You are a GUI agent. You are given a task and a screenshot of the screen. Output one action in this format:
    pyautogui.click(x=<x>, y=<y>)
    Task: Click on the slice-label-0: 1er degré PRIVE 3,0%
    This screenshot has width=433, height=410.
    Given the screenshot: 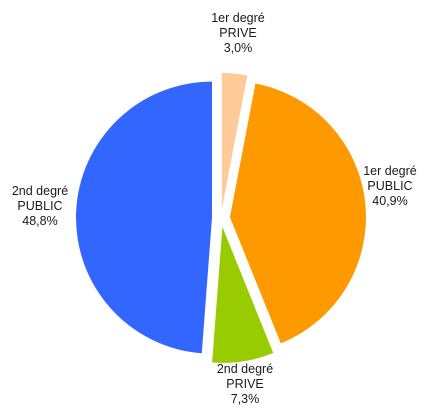 What is the action you would take?
    pyautogui.click(x=238, y=33)
    